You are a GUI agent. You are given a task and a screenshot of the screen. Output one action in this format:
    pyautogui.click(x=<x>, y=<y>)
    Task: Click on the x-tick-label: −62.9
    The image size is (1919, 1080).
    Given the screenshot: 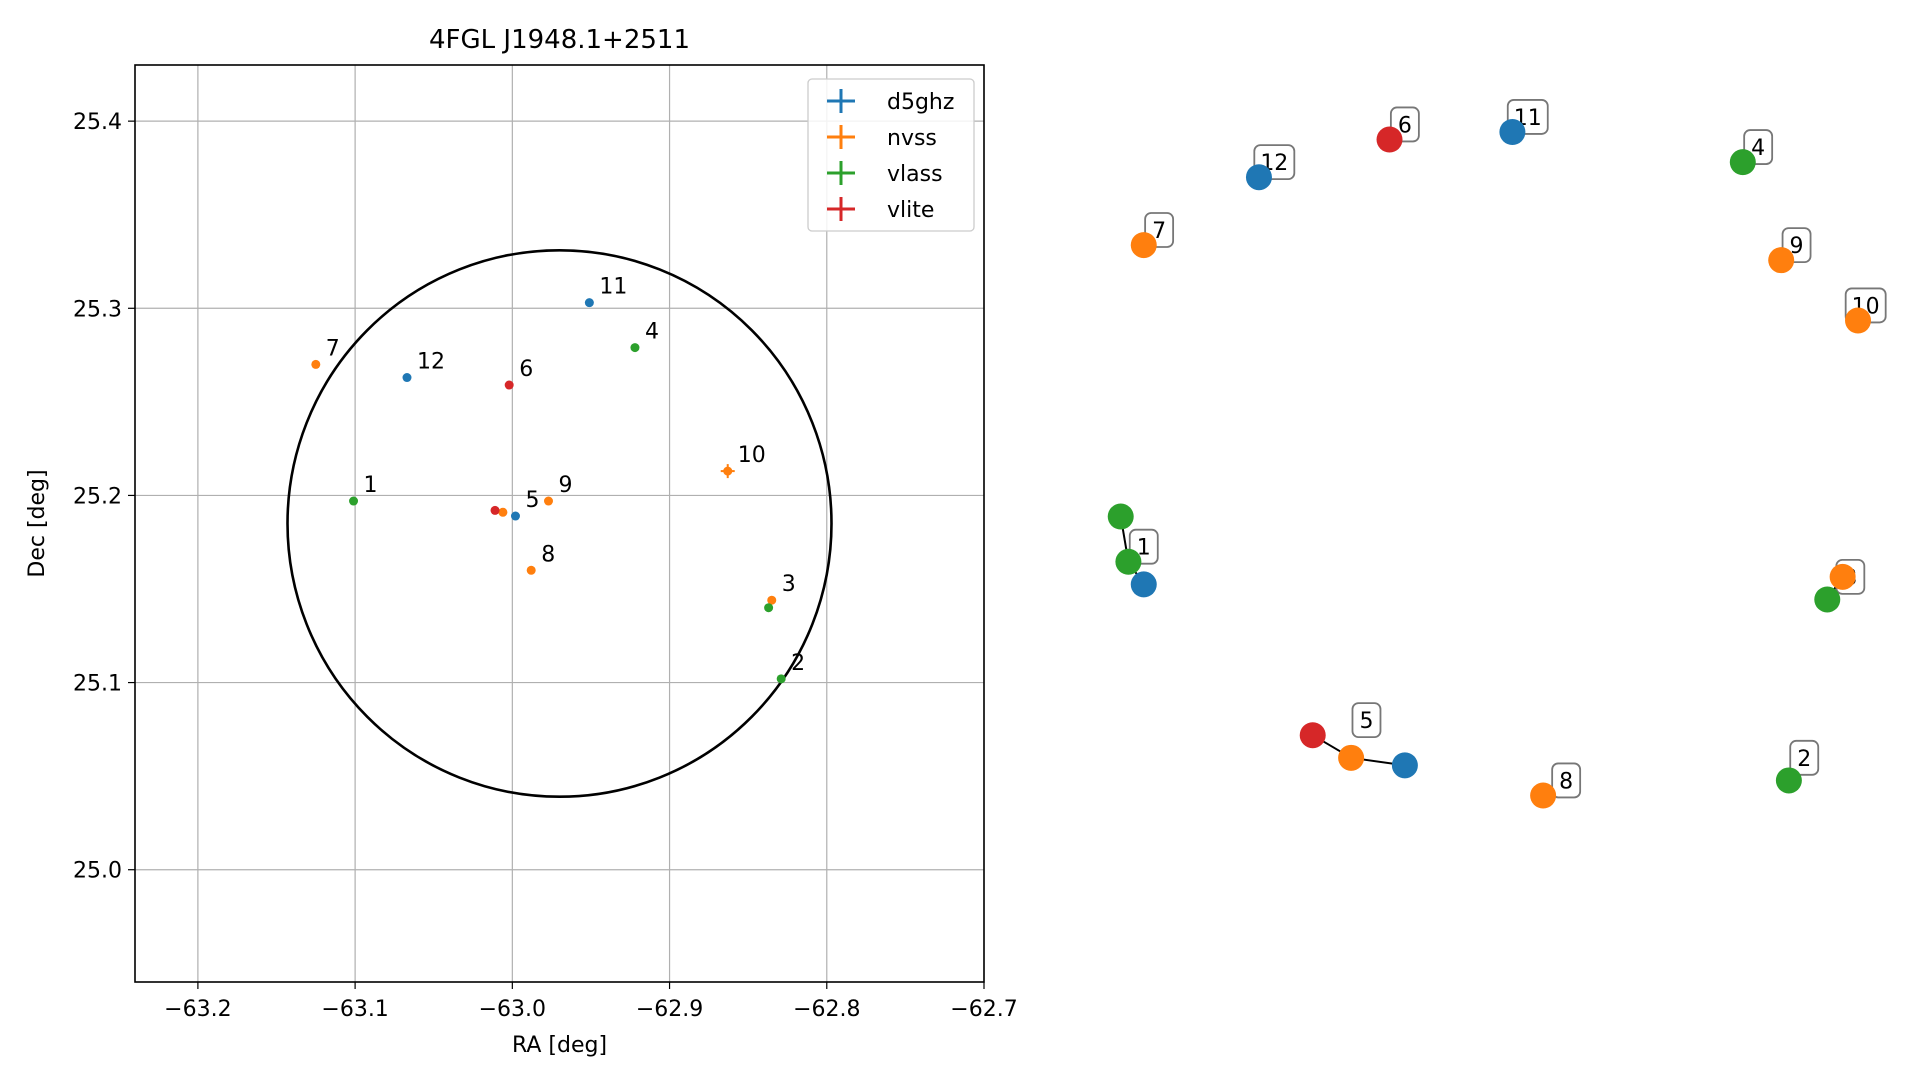 What is the action you would take?
    pyautogui.click(x=669, y=1009)
    